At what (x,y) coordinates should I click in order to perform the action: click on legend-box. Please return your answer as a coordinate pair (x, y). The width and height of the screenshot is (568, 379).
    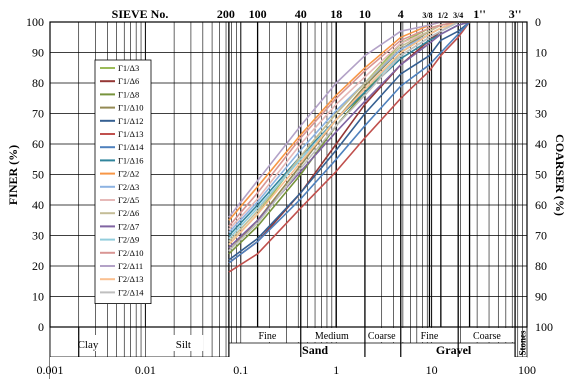
    Looking at the image, I should click on (123, 182).